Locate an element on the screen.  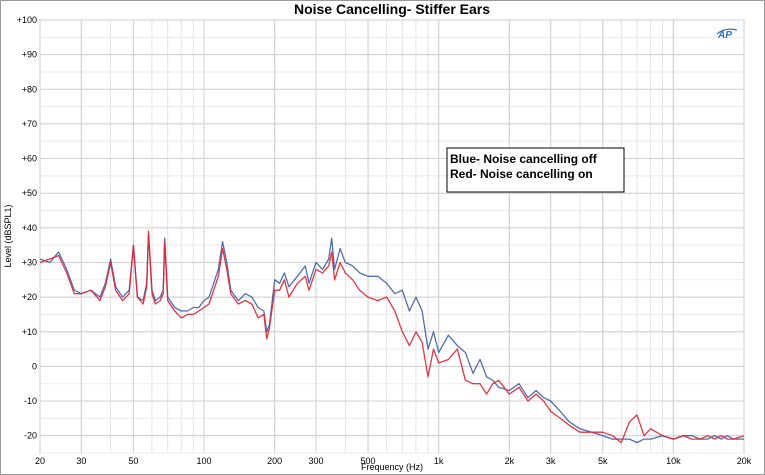
x-tick-label: 500 is located at coordinates (368, 461).